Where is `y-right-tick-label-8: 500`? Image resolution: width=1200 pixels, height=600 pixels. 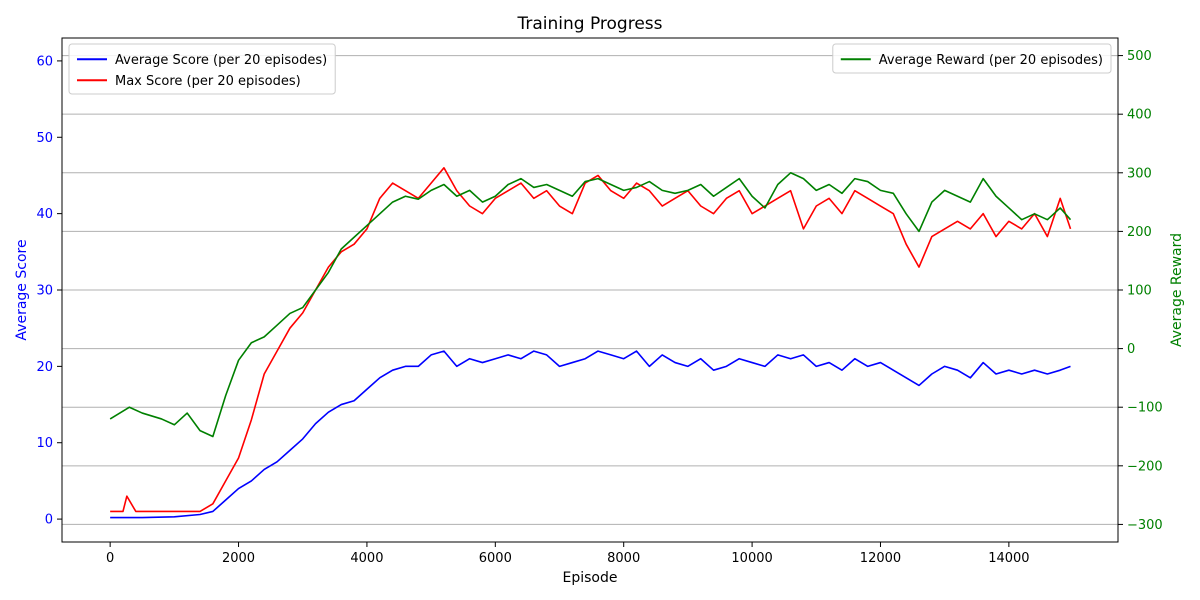 y-right-tick-label-8: 500 is located at coordinates (1139, 56).